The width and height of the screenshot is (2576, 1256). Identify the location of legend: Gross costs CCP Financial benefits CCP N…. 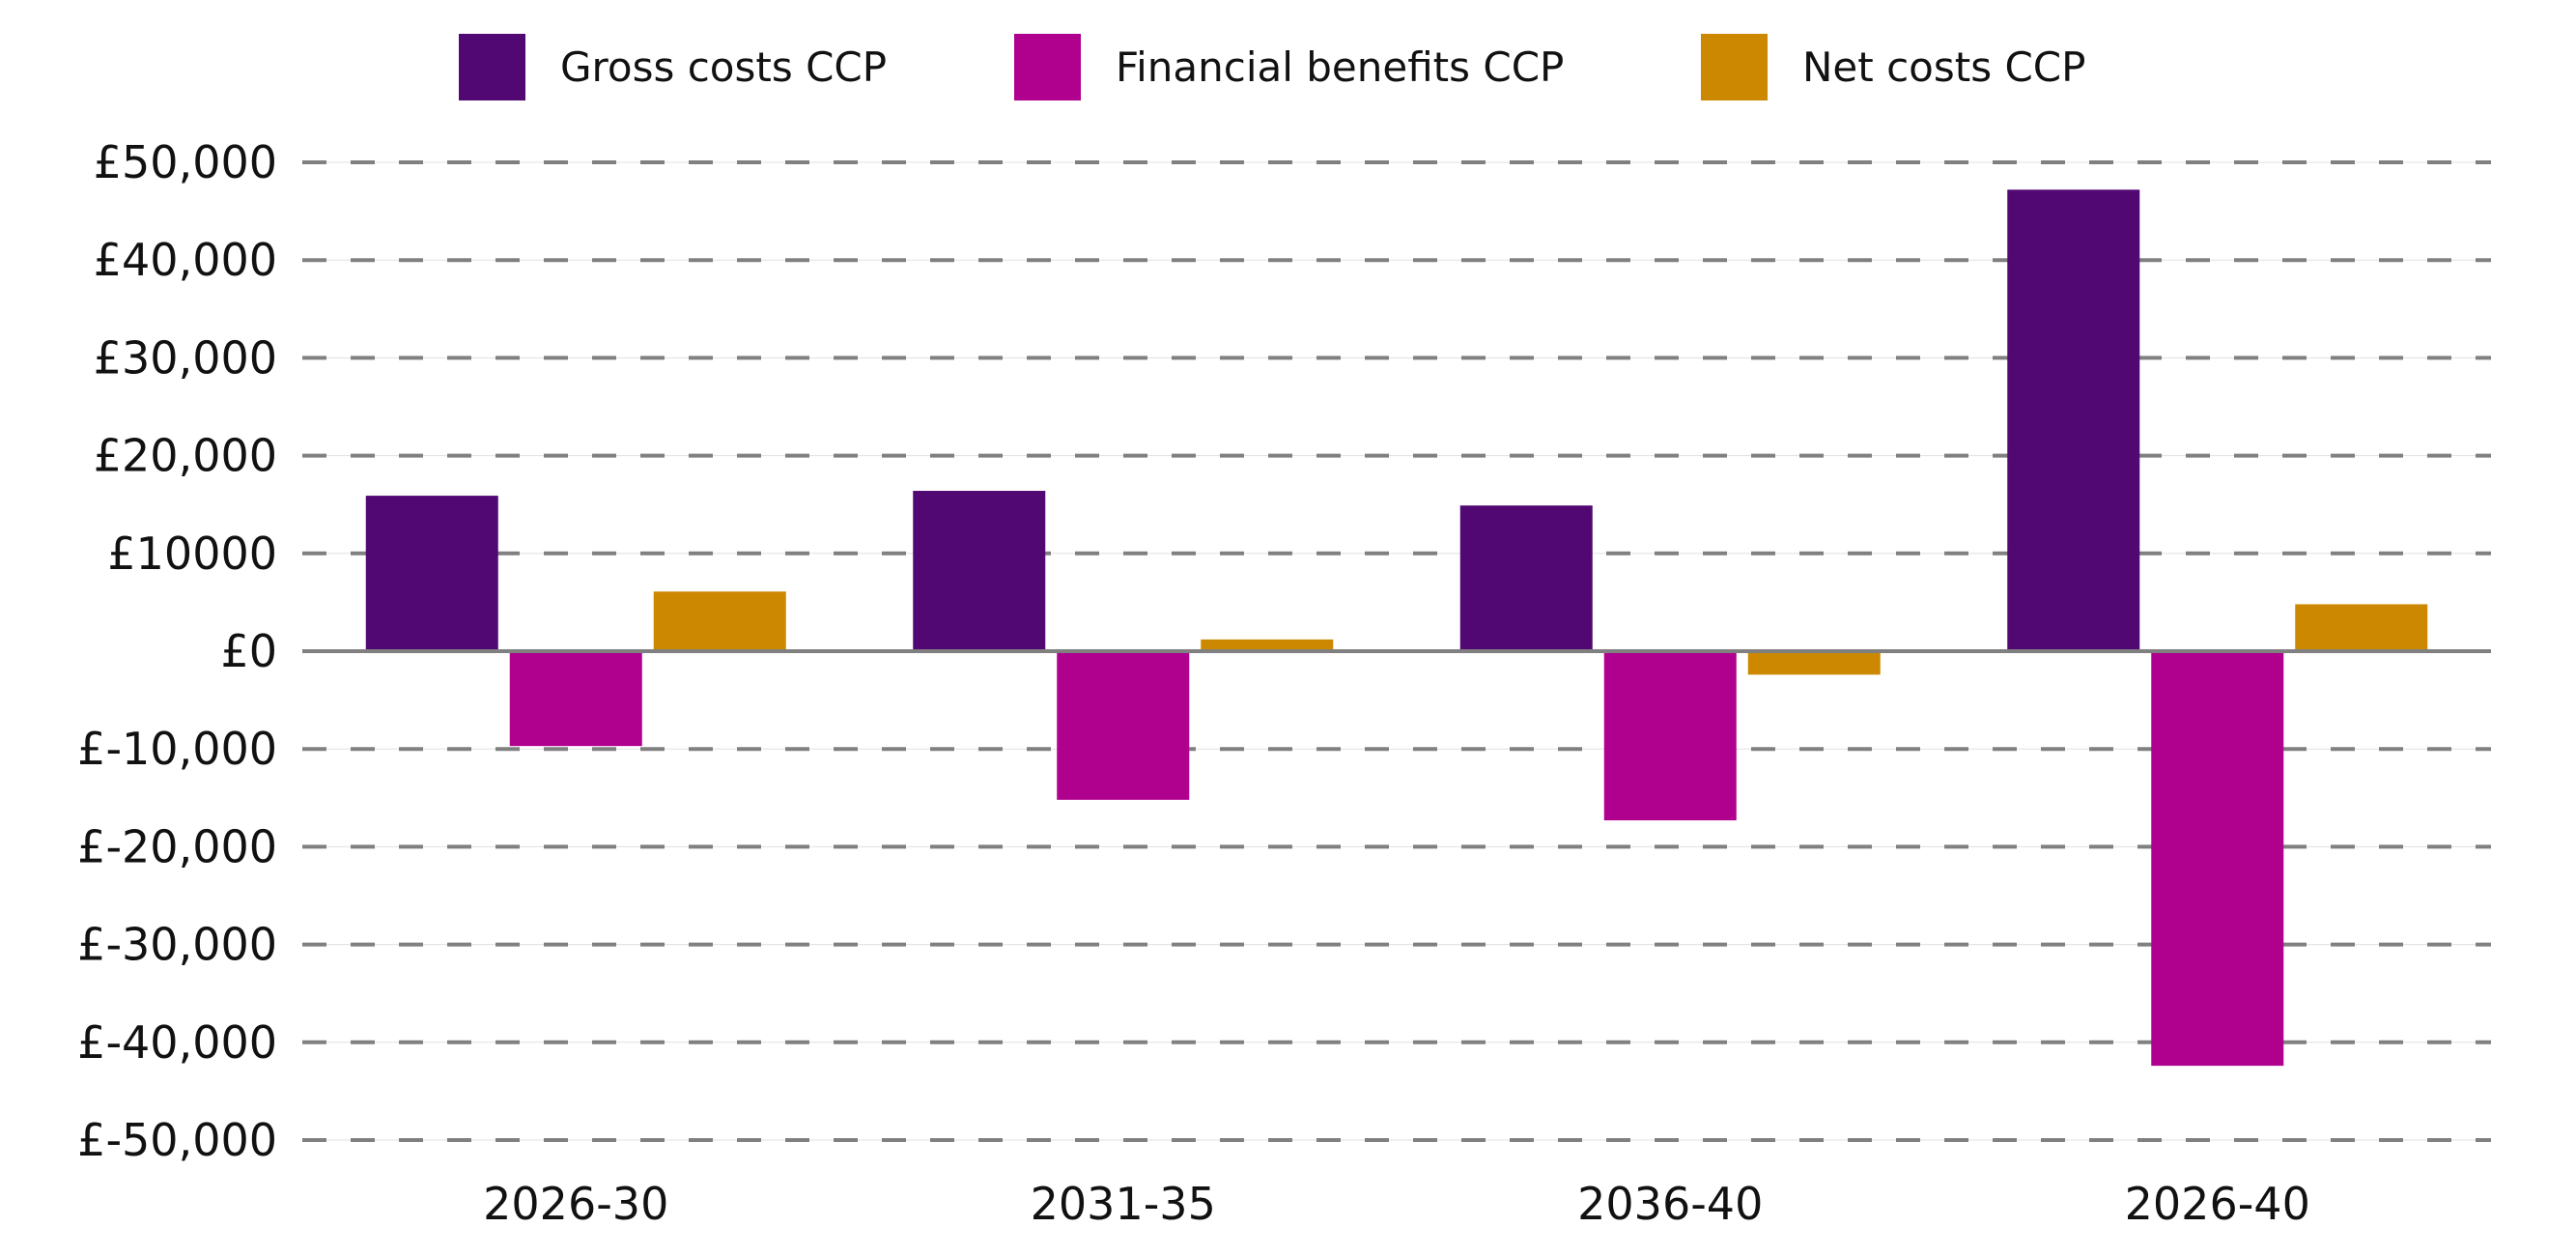
(1288, 66).